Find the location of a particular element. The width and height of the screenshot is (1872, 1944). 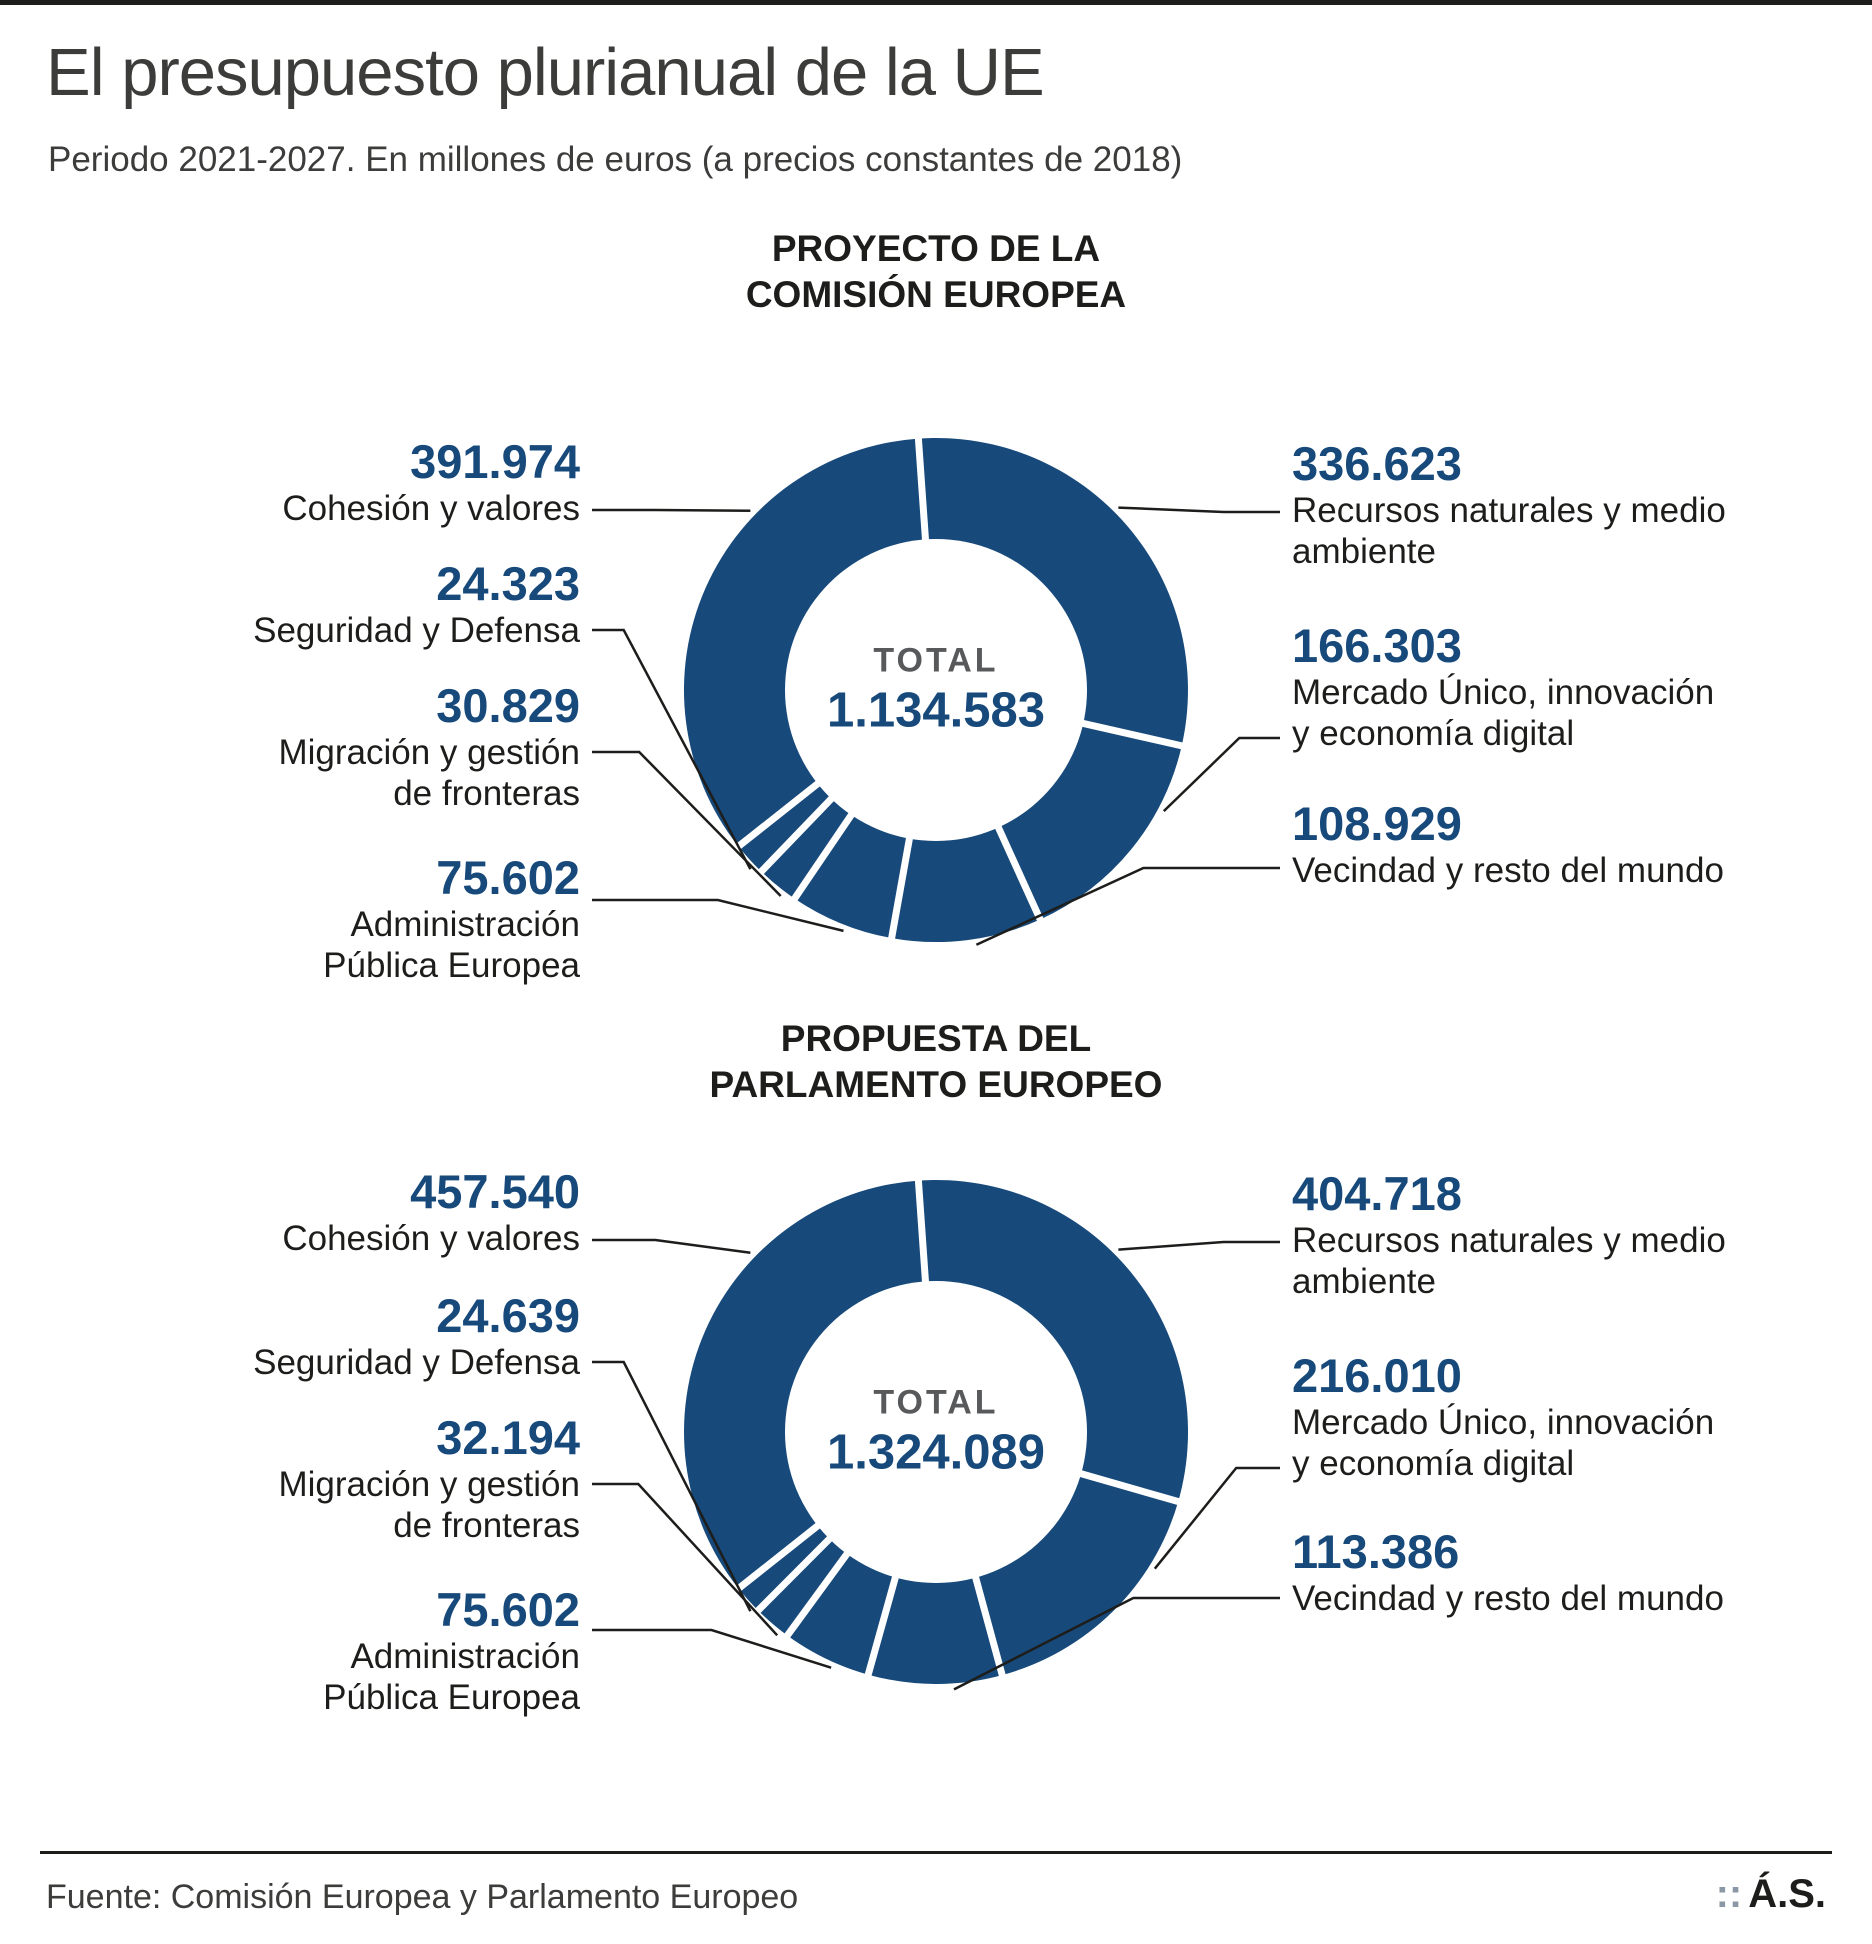

chart-total-parliament: TOTAL 1.324.089 is located at coordinates (936, 1432).